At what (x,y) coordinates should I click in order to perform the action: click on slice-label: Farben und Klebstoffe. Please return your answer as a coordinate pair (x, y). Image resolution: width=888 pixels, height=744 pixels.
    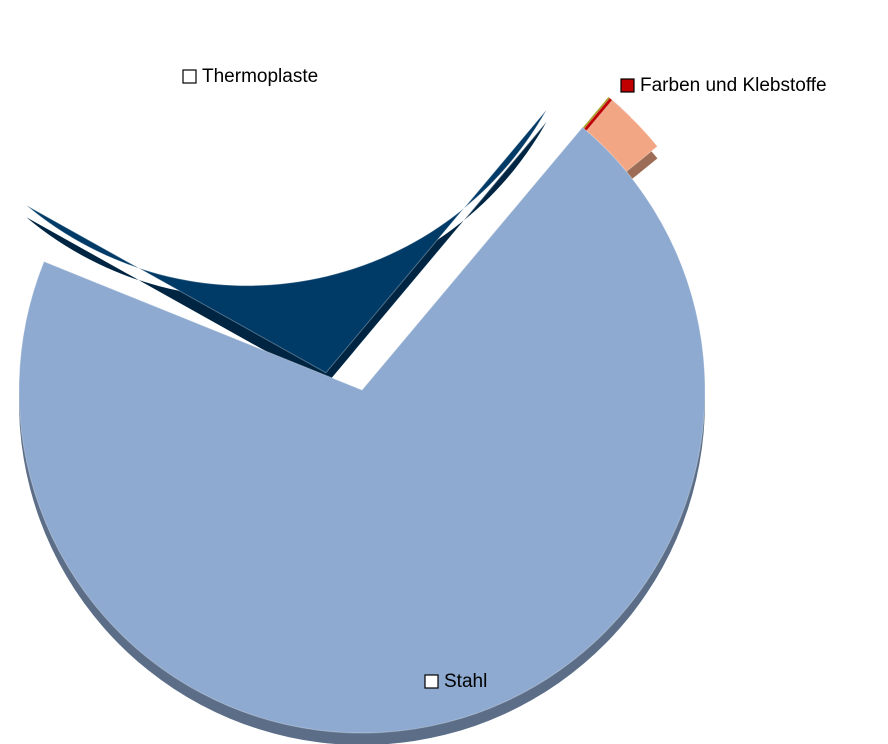
    Looking at the image, I should click on (733, 85).